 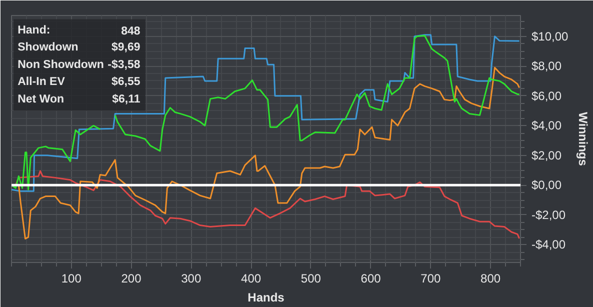 I want to click on x-tick-label: 500, so click(x=311, y=279).